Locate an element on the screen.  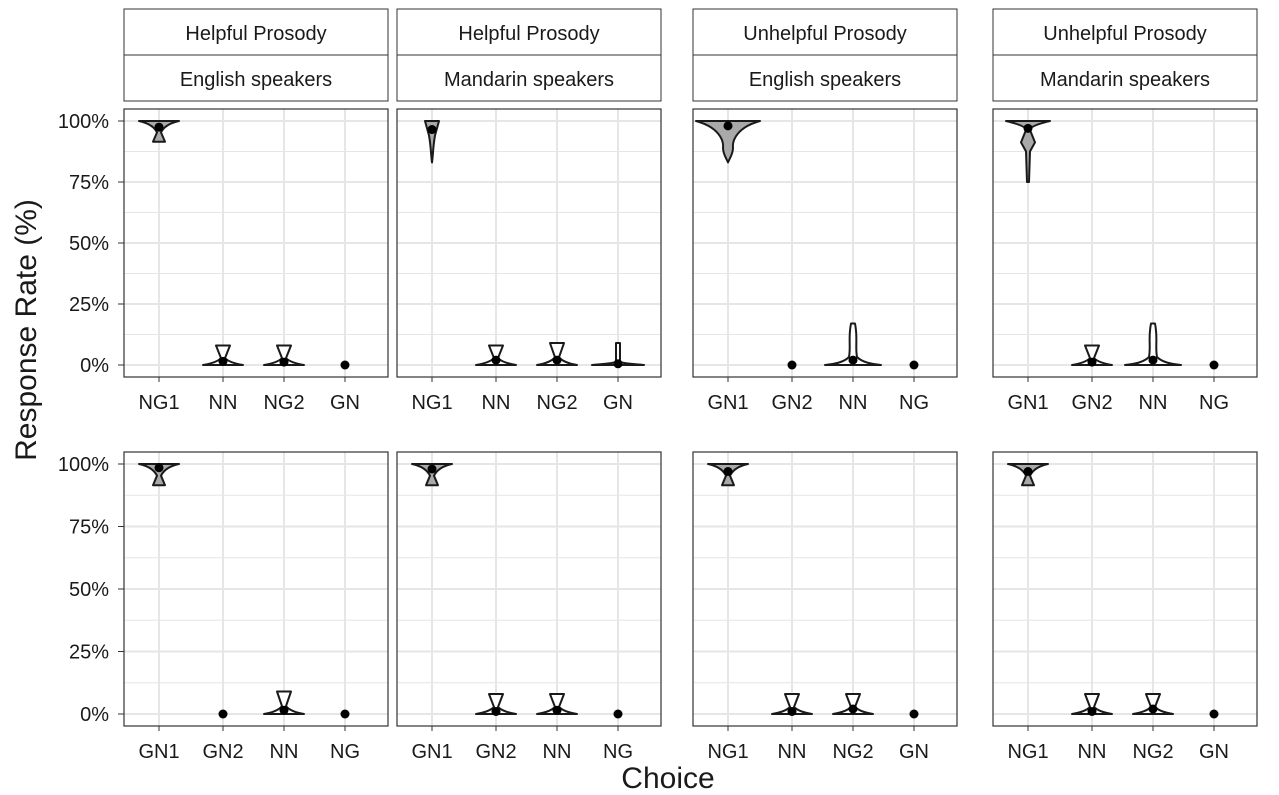
y-tick-label: 25% is located at coordinates (89, 653).